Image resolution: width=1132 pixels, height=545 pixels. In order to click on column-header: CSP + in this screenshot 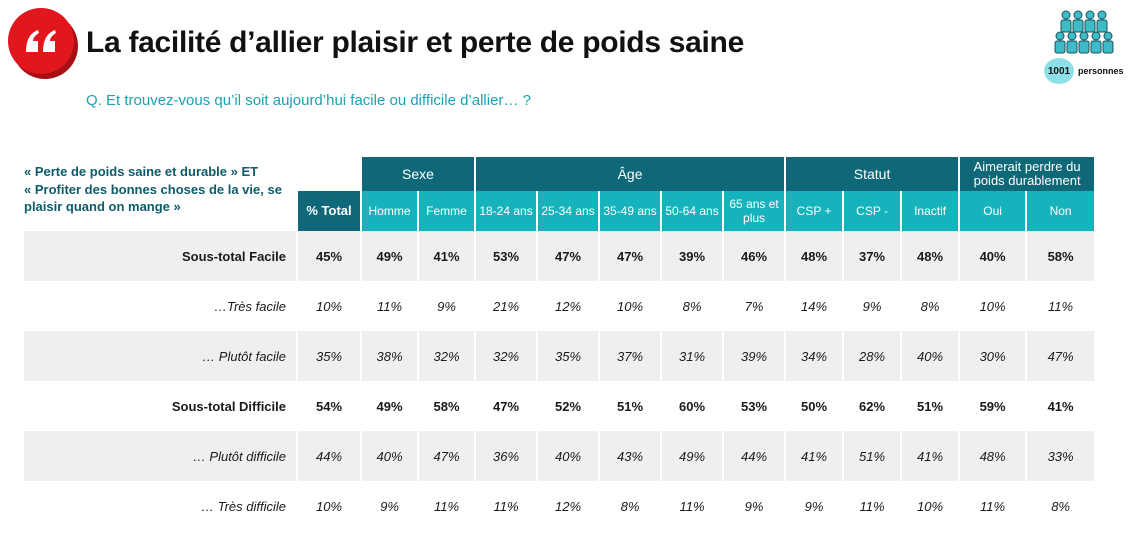, I will do `click(813, 211)`.